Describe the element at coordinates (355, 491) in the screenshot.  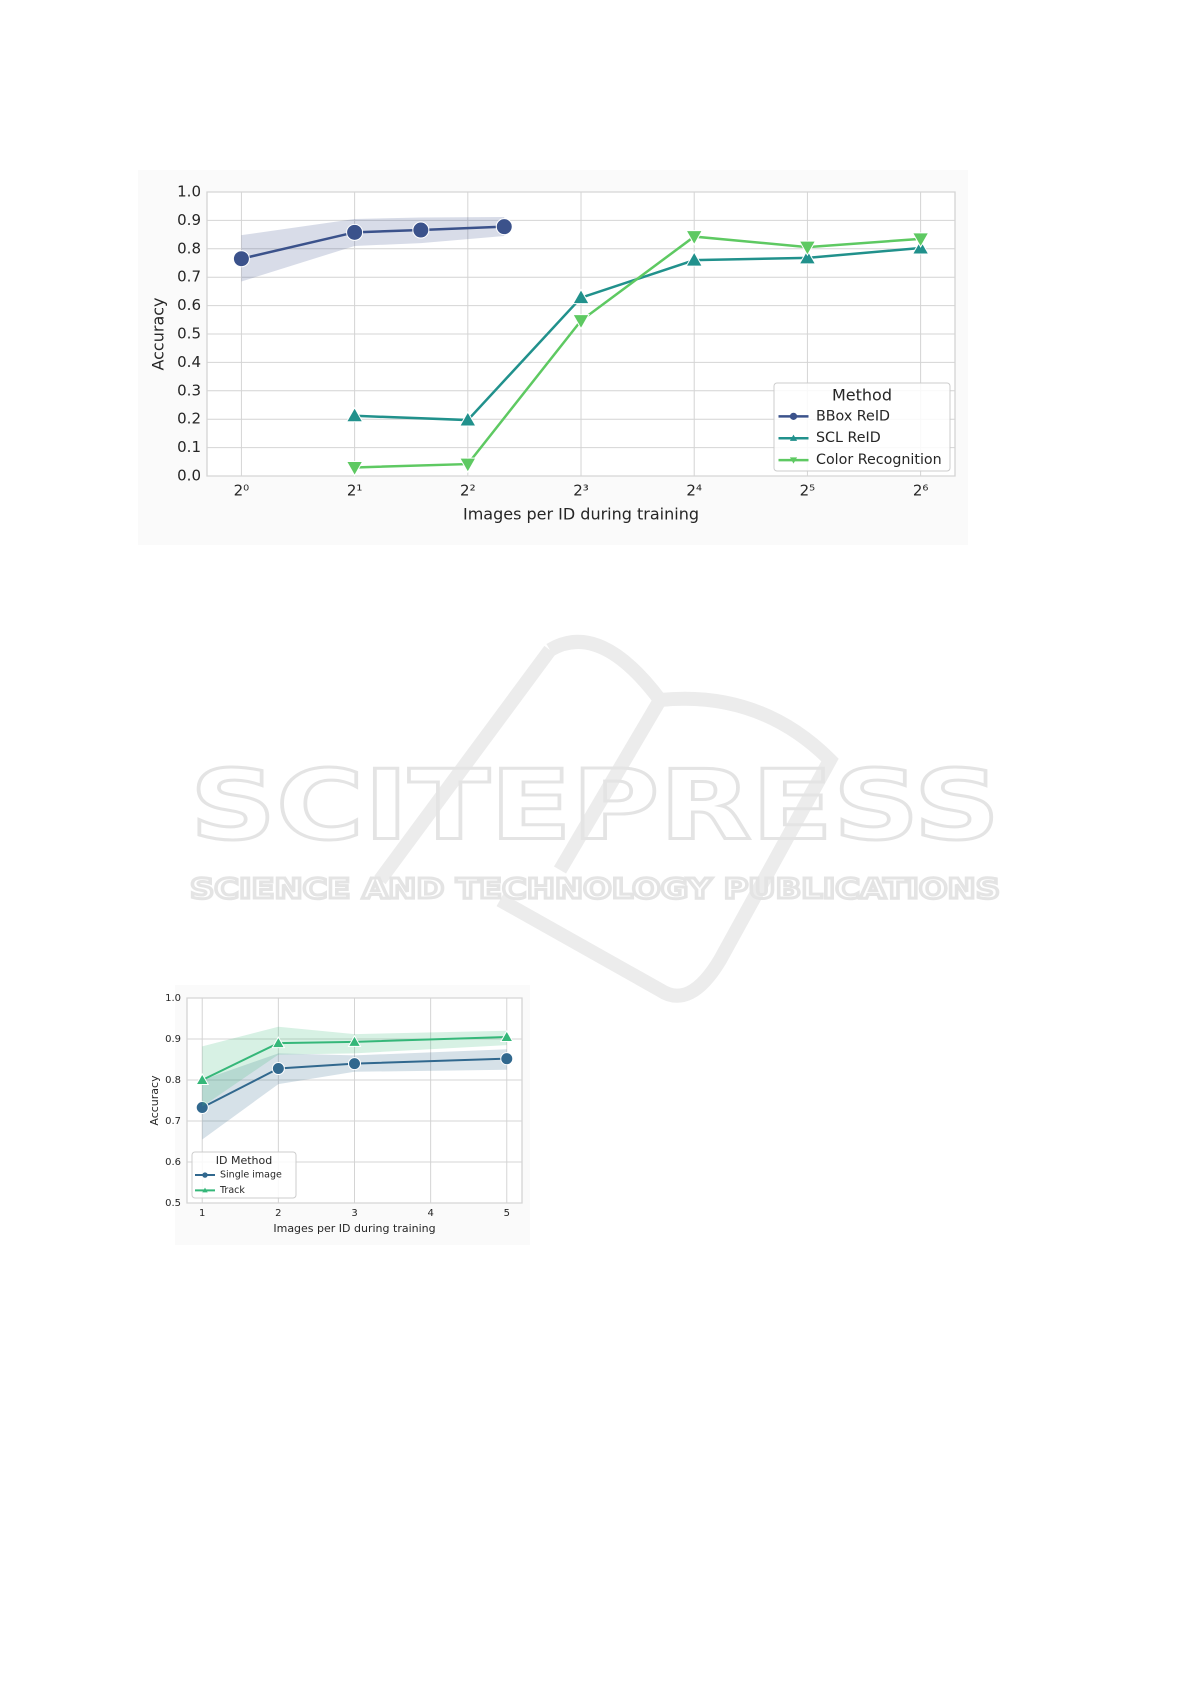
I see `x-tick-label: 2¹` at that location.